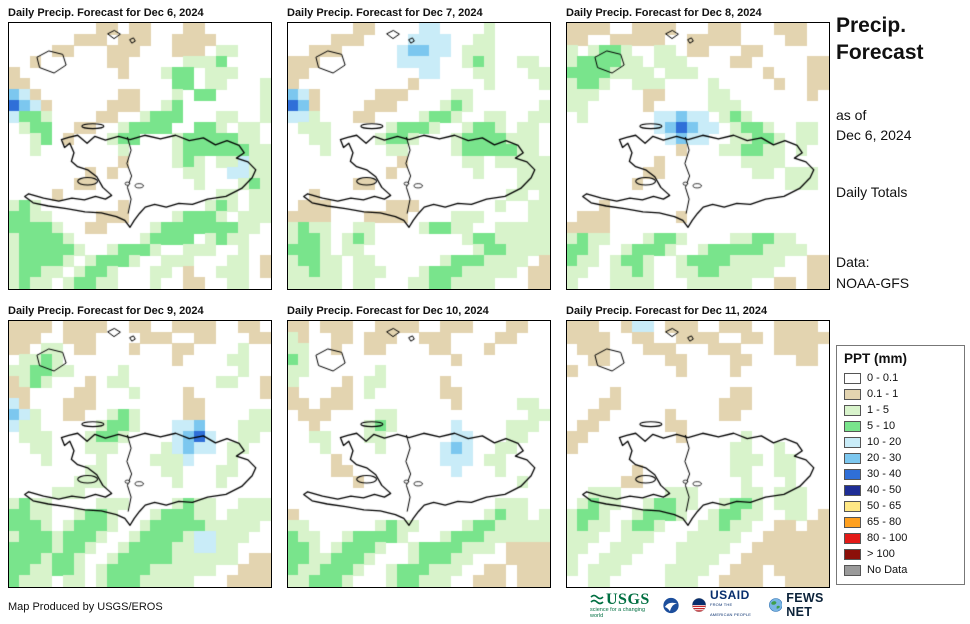  What do you see at coordinates (902, 394) in the screenshot?
I see `legend-row: 0.1 - 1` at bounding box center [902, 394].